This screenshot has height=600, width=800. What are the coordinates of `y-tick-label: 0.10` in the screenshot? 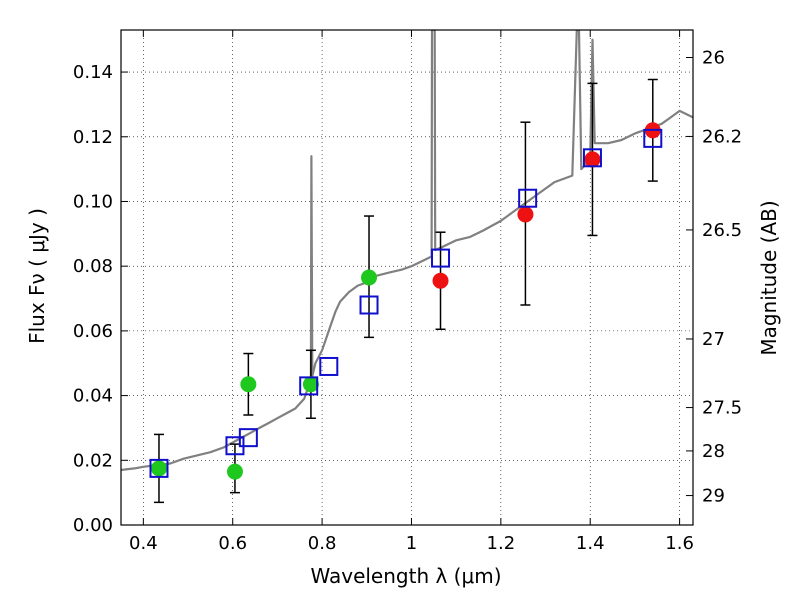 It's located at (93, 201).